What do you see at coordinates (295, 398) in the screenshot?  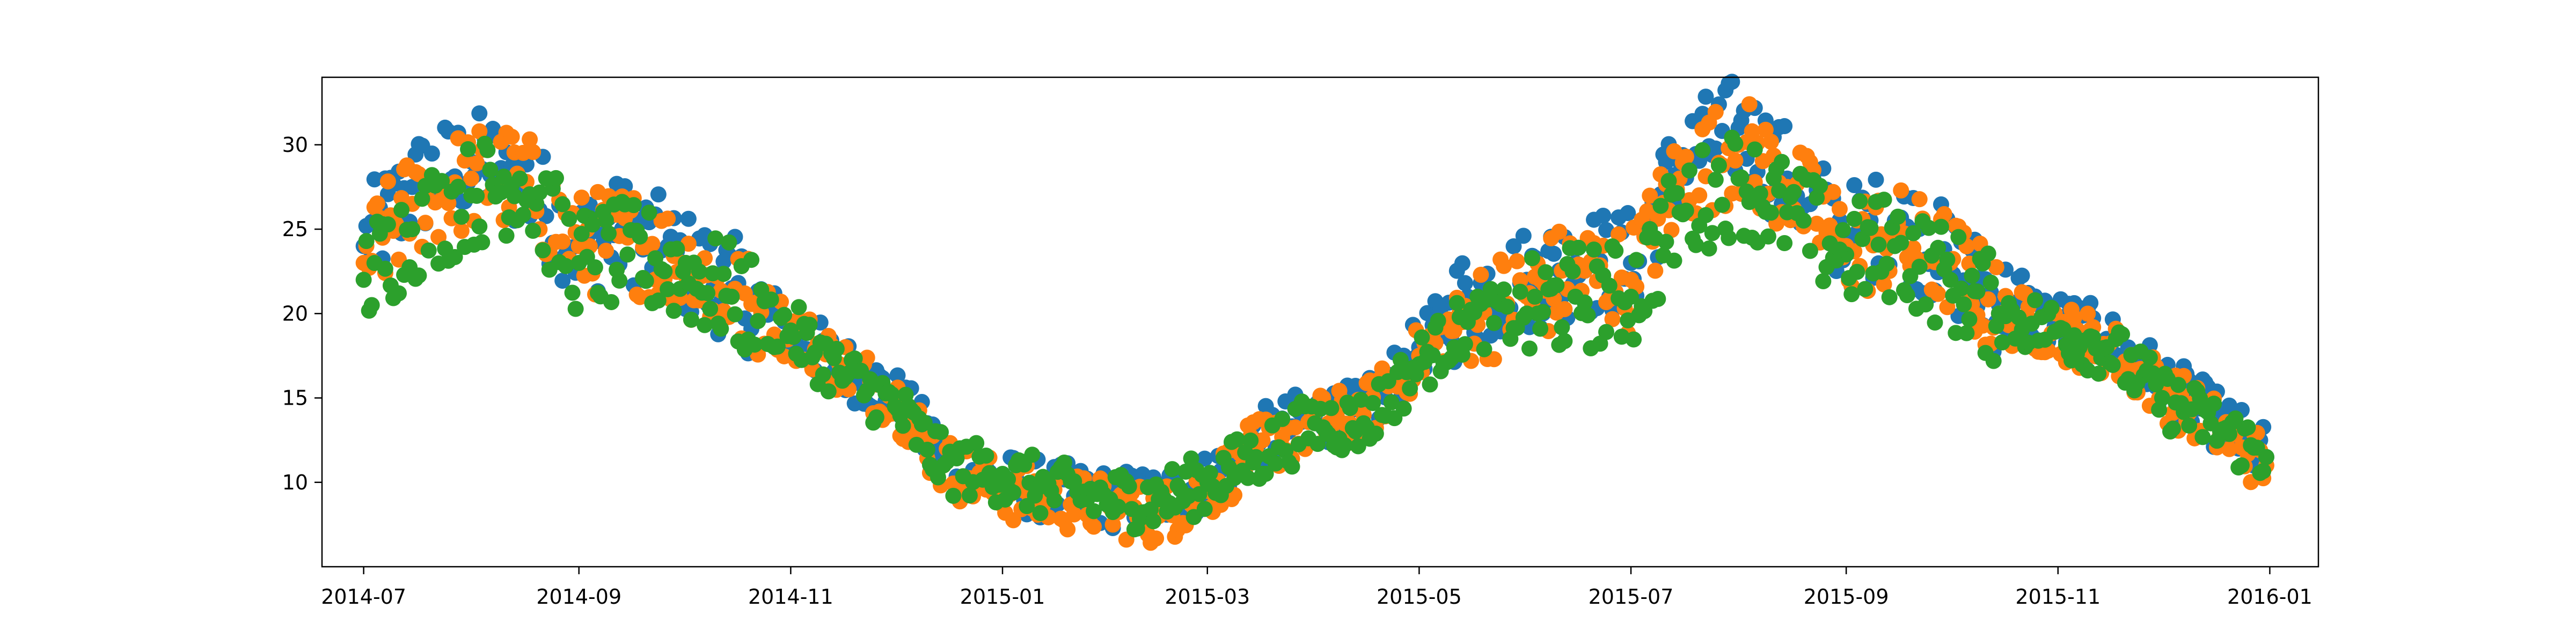 I see `y-tick-label: 15` at bounding box center [295, 398].